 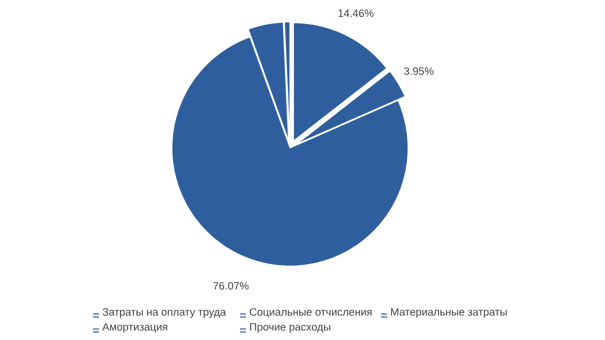 What do you see at coordinates (356, 13) in the screenshot?
I see `data-label: 14.46%` at bounding box center [356, 13].